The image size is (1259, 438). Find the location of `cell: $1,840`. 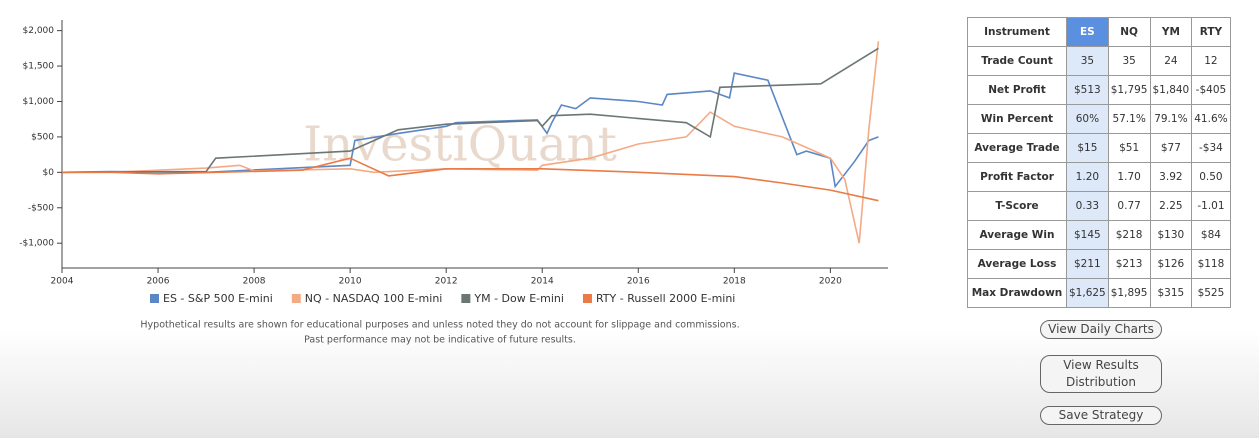

cell: $1,840 is located at coordinates (1171, 90).